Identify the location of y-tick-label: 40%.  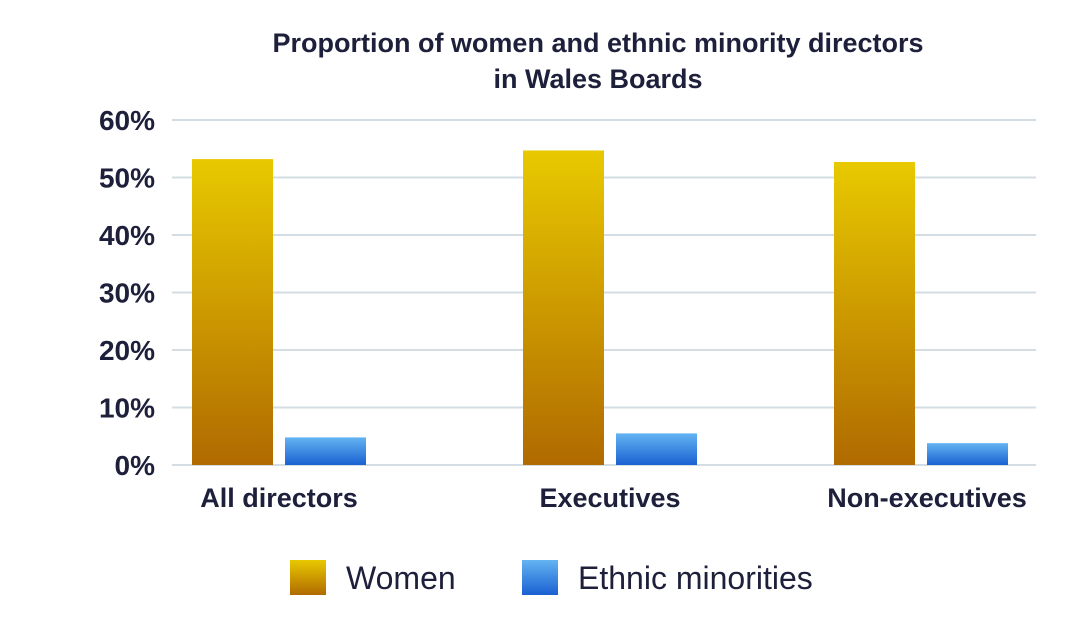
(127, 235).